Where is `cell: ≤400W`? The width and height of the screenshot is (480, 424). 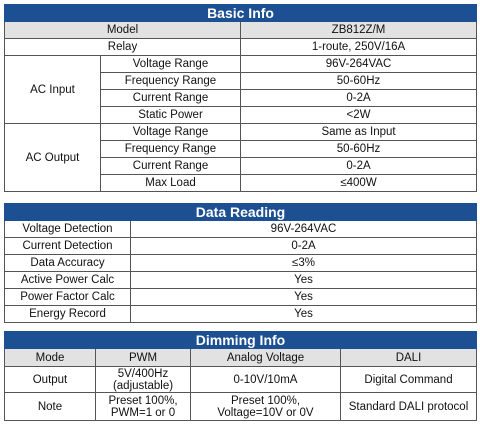
cell: ≤400W is located at coordinates (358, 183).